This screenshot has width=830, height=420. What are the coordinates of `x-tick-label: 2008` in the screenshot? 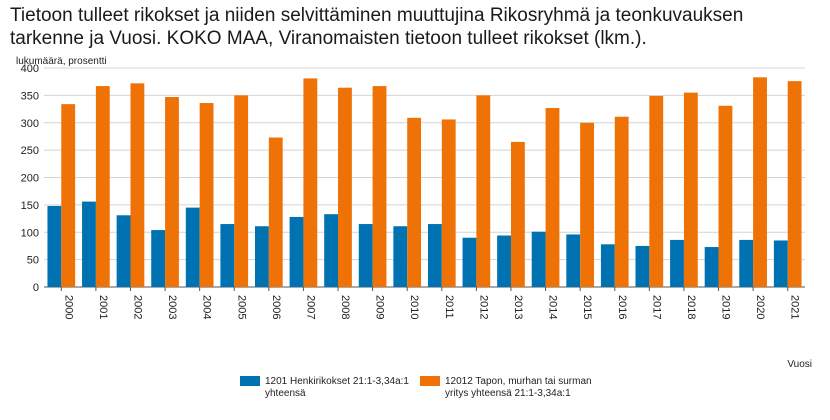 It's located at (345, 307).